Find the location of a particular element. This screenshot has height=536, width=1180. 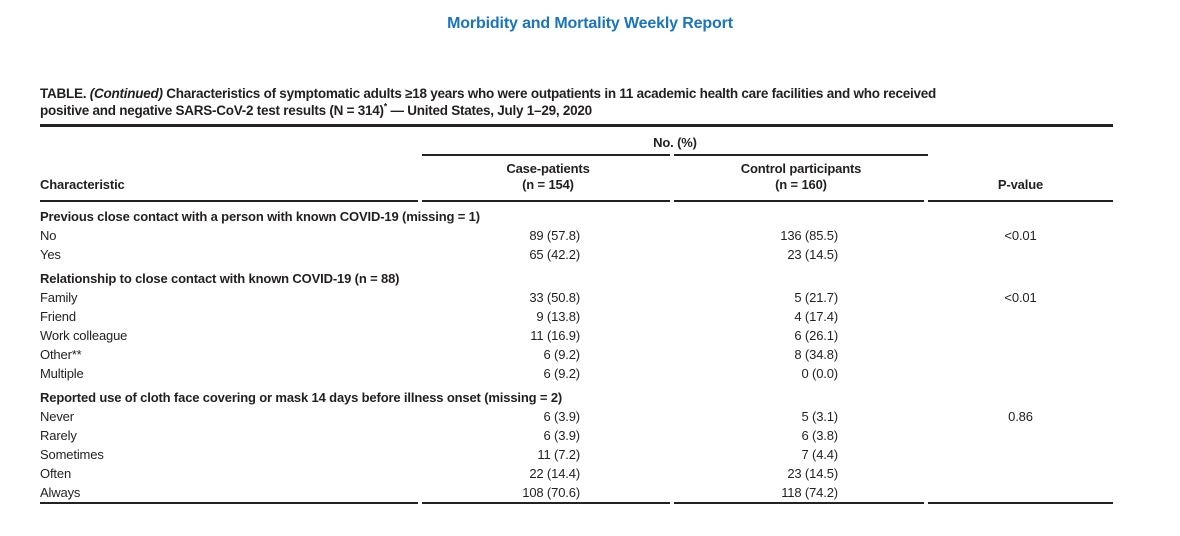

table-row: Other** 6 (9.2) 8 (34.8) is located at coordinates (576, 354).